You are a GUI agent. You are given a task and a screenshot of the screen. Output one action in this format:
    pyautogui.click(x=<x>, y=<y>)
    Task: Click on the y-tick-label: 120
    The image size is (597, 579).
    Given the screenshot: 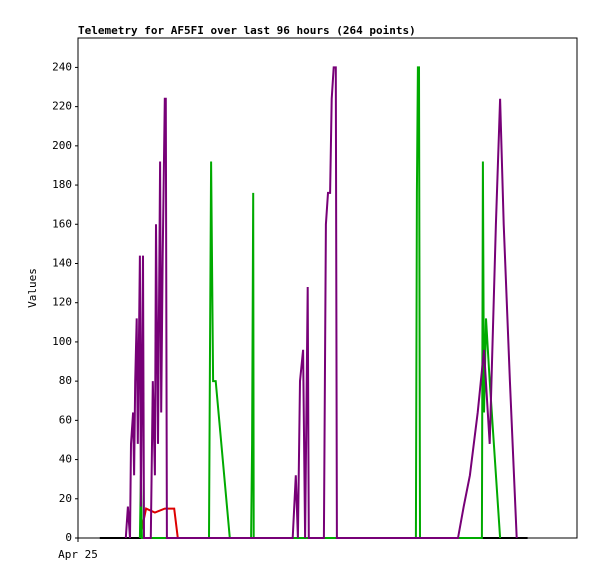 What is the action you would take?
    pyautogui.click(x=62, y=302)
    